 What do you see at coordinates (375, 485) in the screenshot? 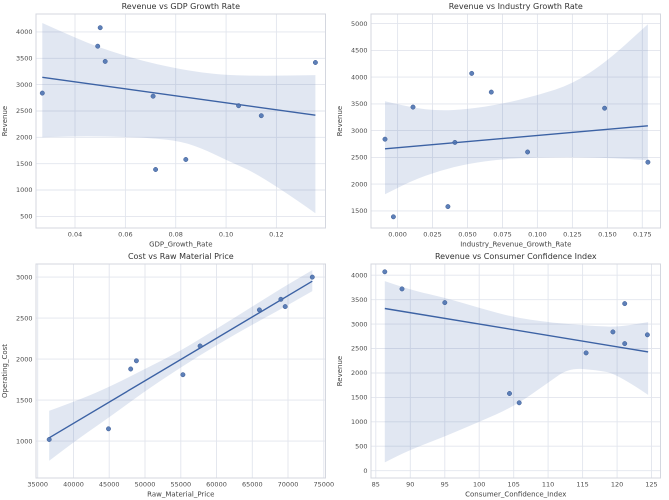
I see `x-tick-label: 85` at bounding box center [375, 485].